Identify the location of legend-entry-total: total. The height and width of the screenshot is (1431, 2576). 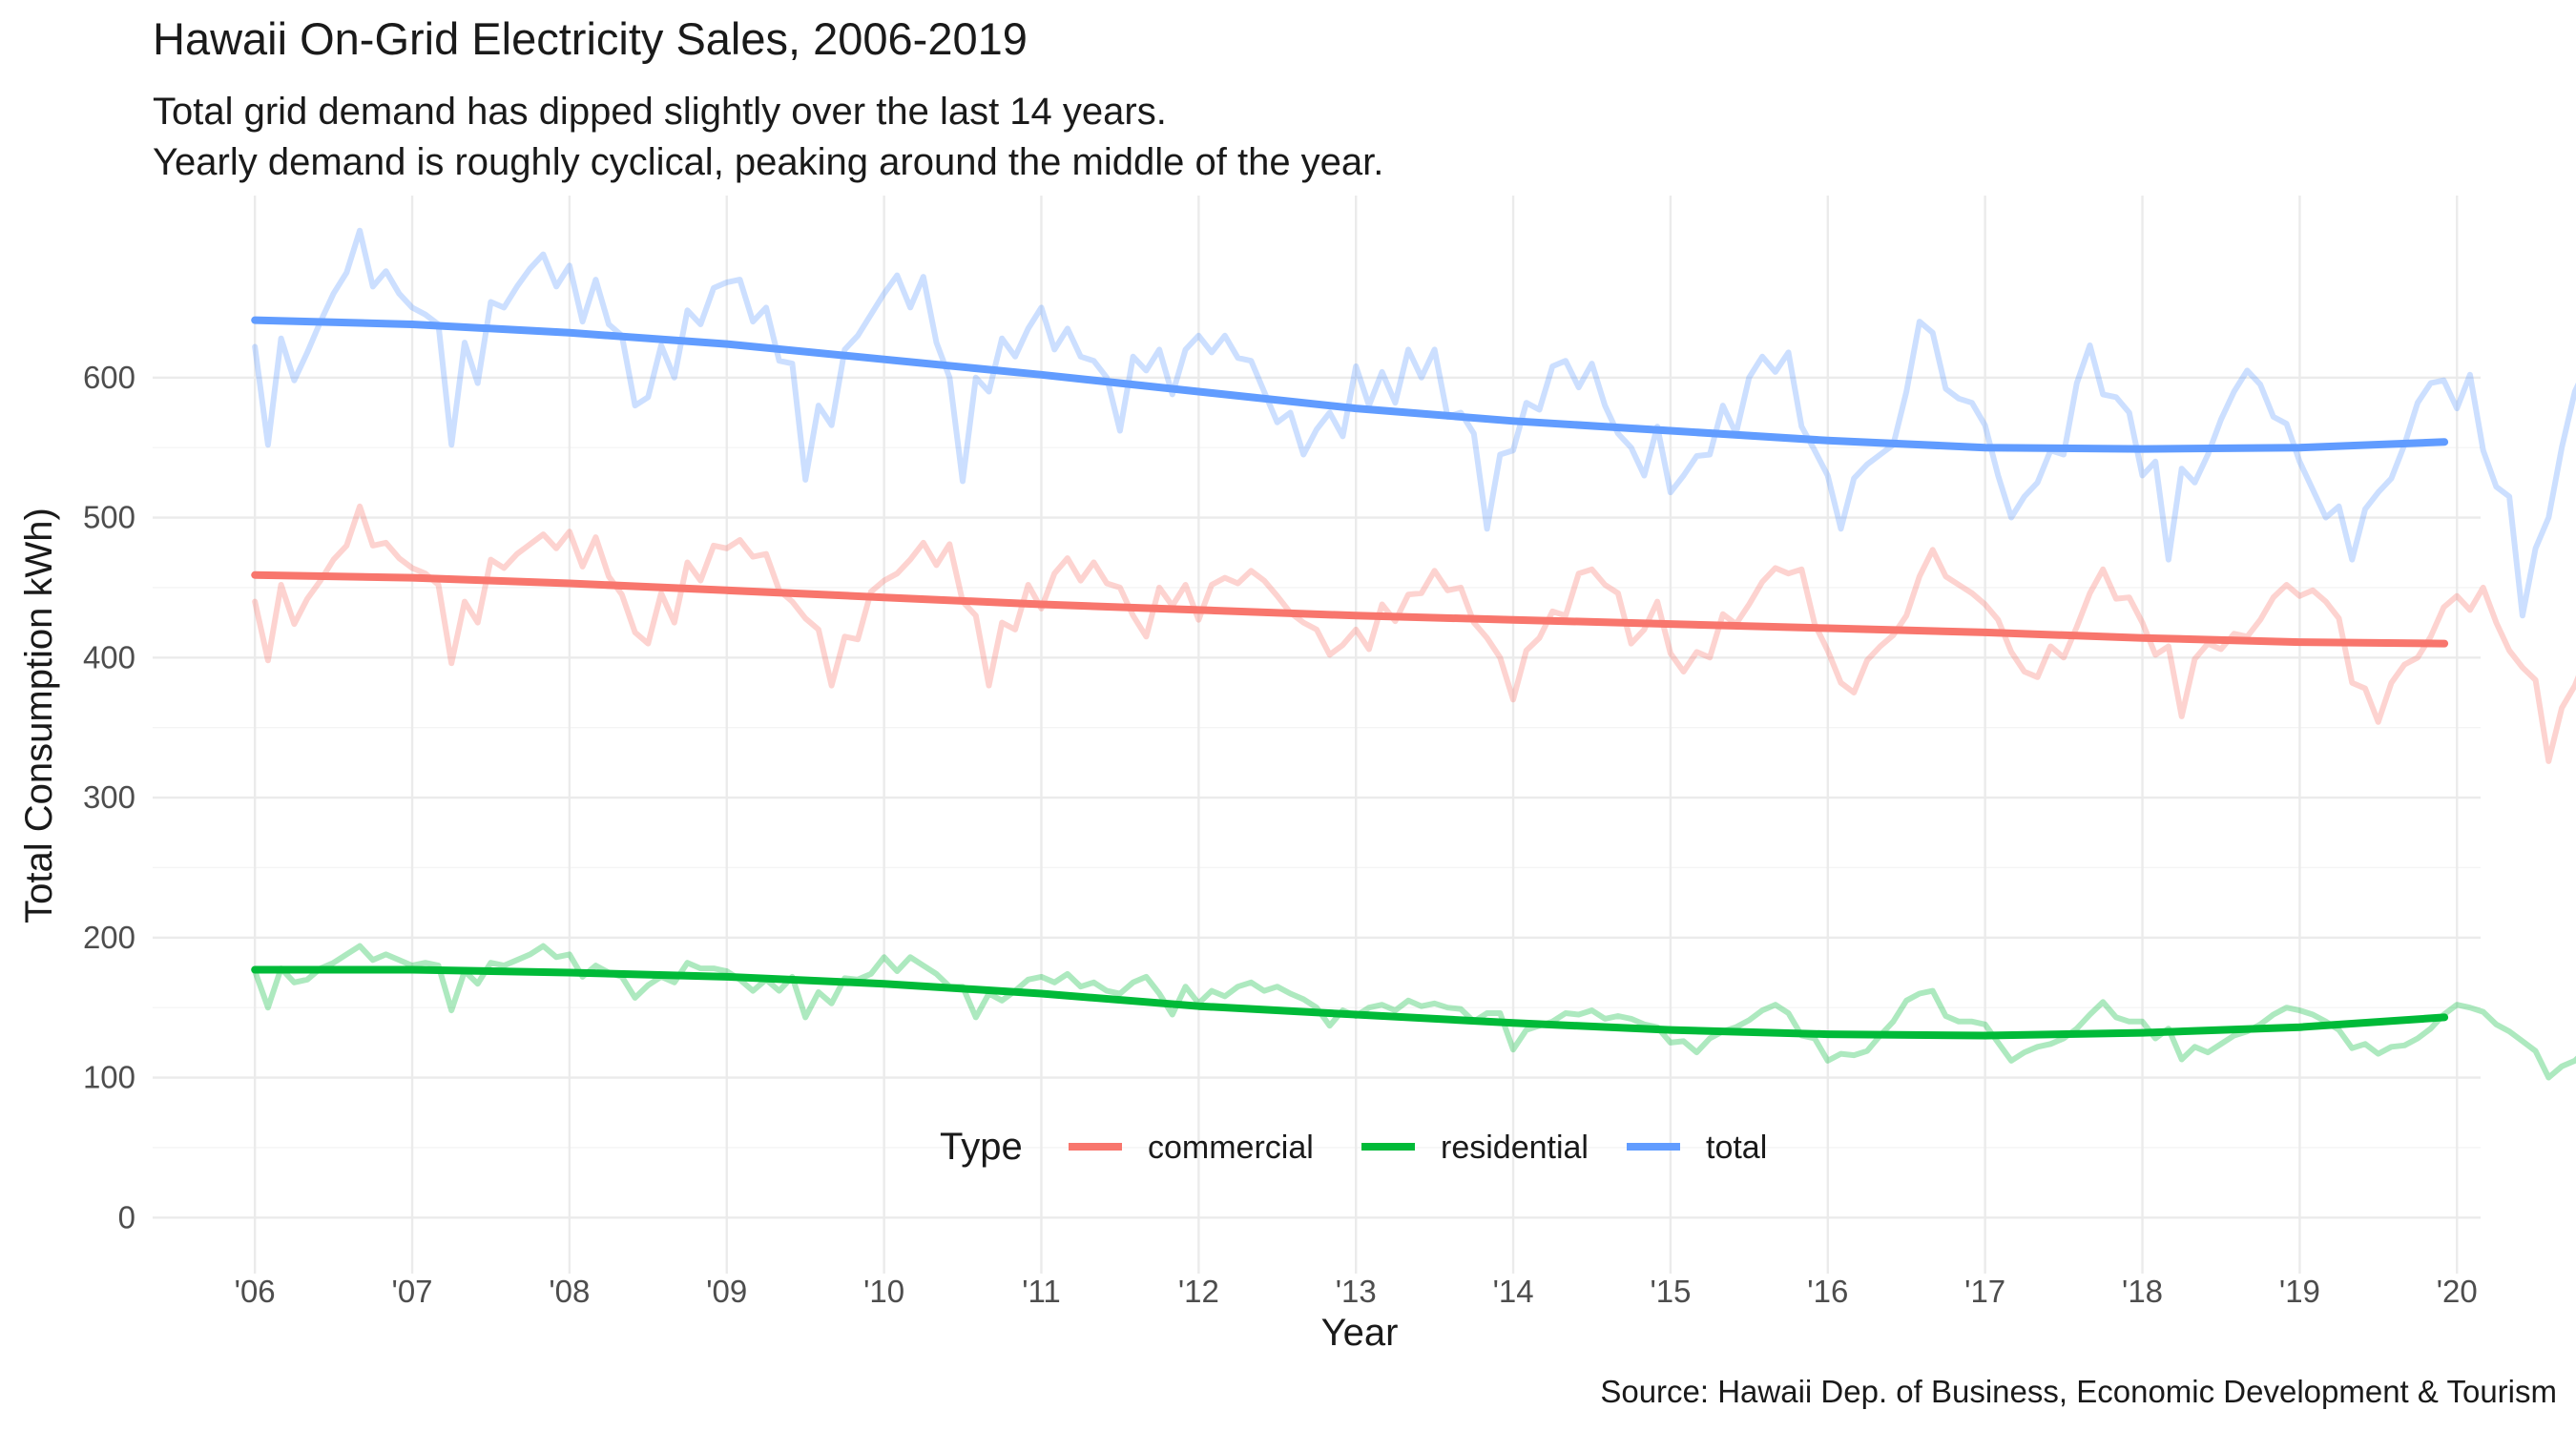
(1697, 1148).